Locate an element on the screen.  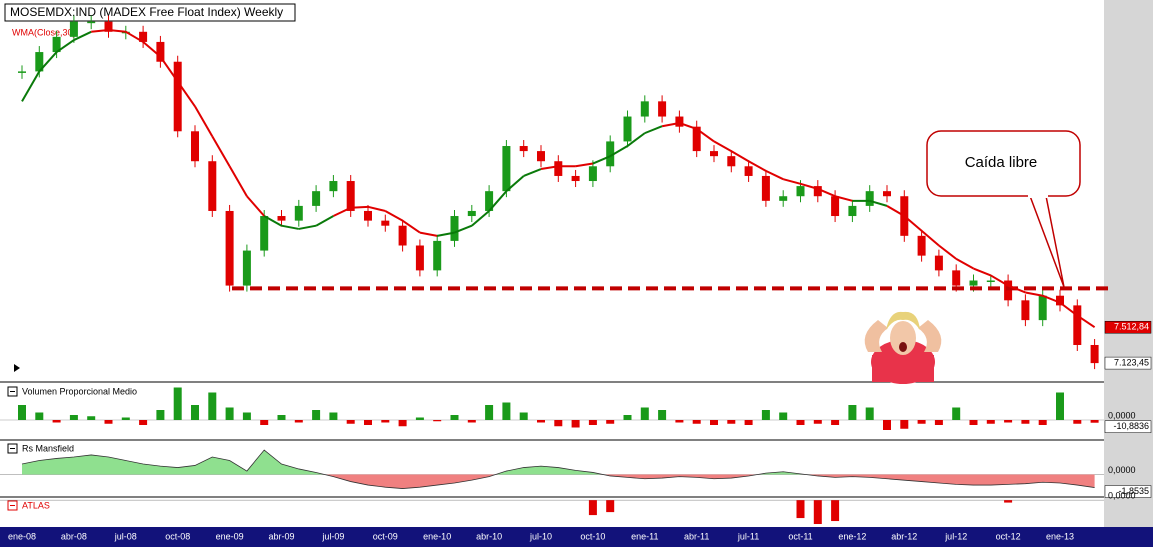
title-box is located at coordinates (150, 12).